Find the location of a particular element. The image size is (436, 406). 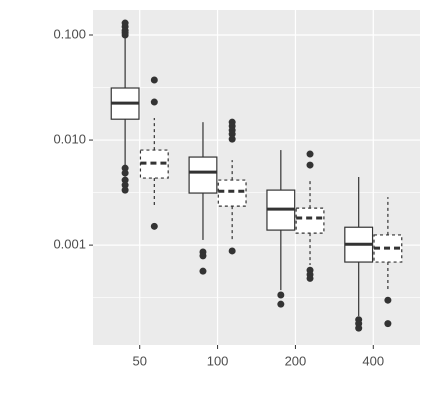

x-tick-label: 100 is located at coordinates (218, 360).